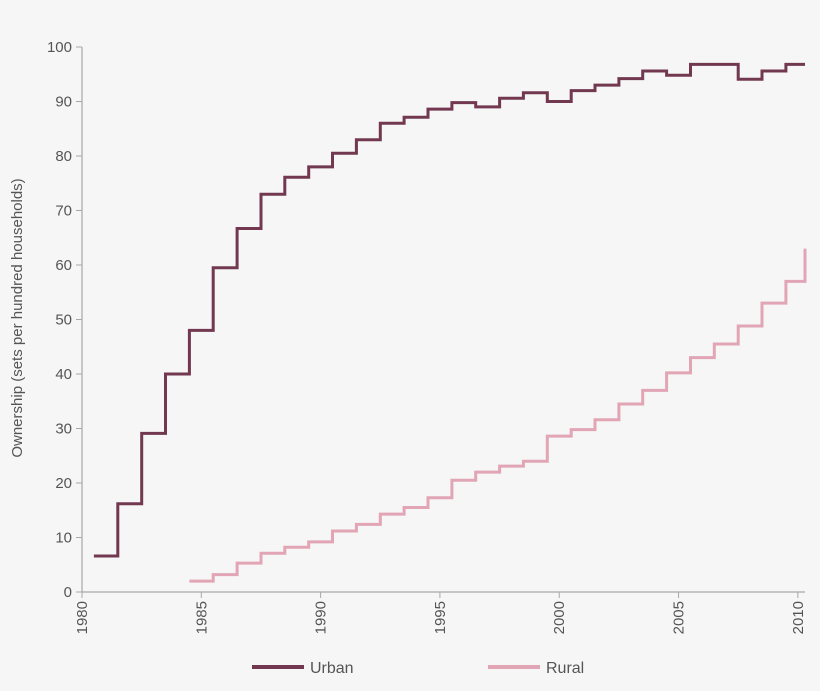 The image size is (820, 691). Describe the element at coordinates (418, 668) in the screenshot. I see `legend: Urban Rural` at that location.